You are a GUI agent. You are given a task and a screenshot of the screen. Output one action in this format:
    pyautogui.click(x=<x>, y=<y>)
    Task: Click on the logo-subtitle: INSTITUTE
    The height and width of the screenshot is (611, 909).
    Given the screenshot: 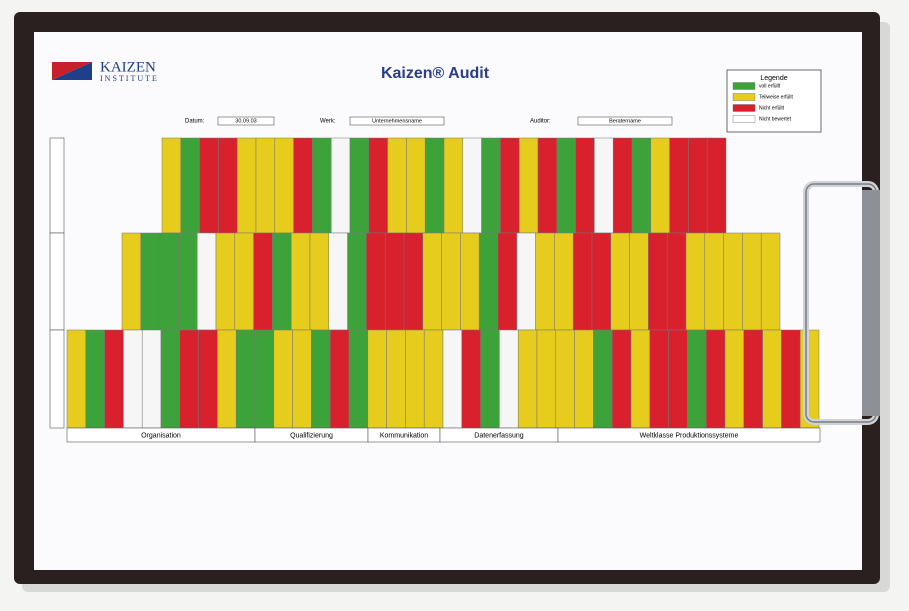 What is the action you would take?
    pyautogui.click(x=129, y=78)
    